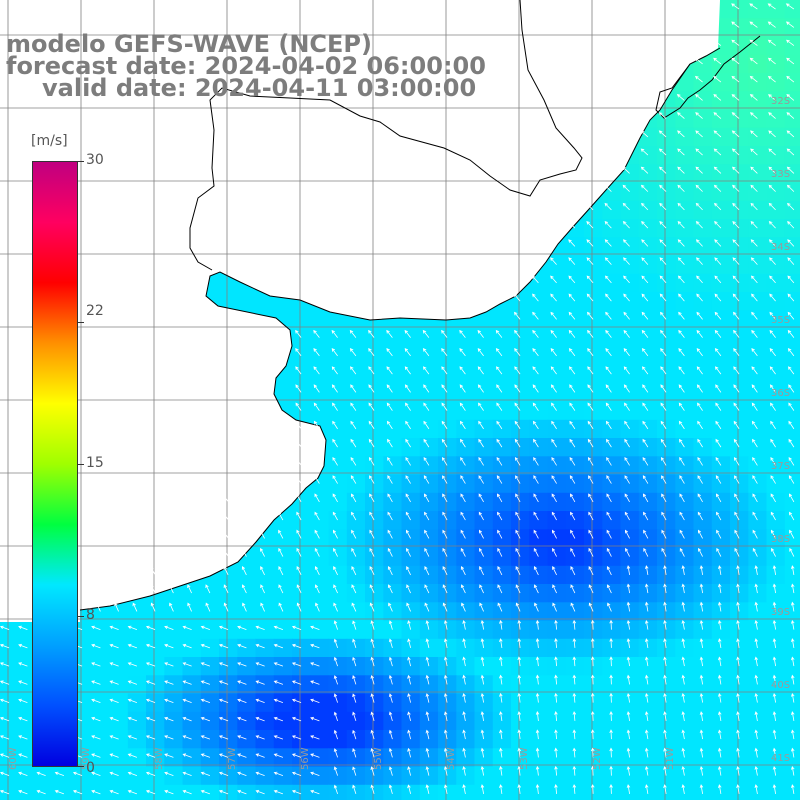 Image resolution: width=800 pixels, height=800 pixels. I want to click on lon-label: 52W, so click(597, 758).